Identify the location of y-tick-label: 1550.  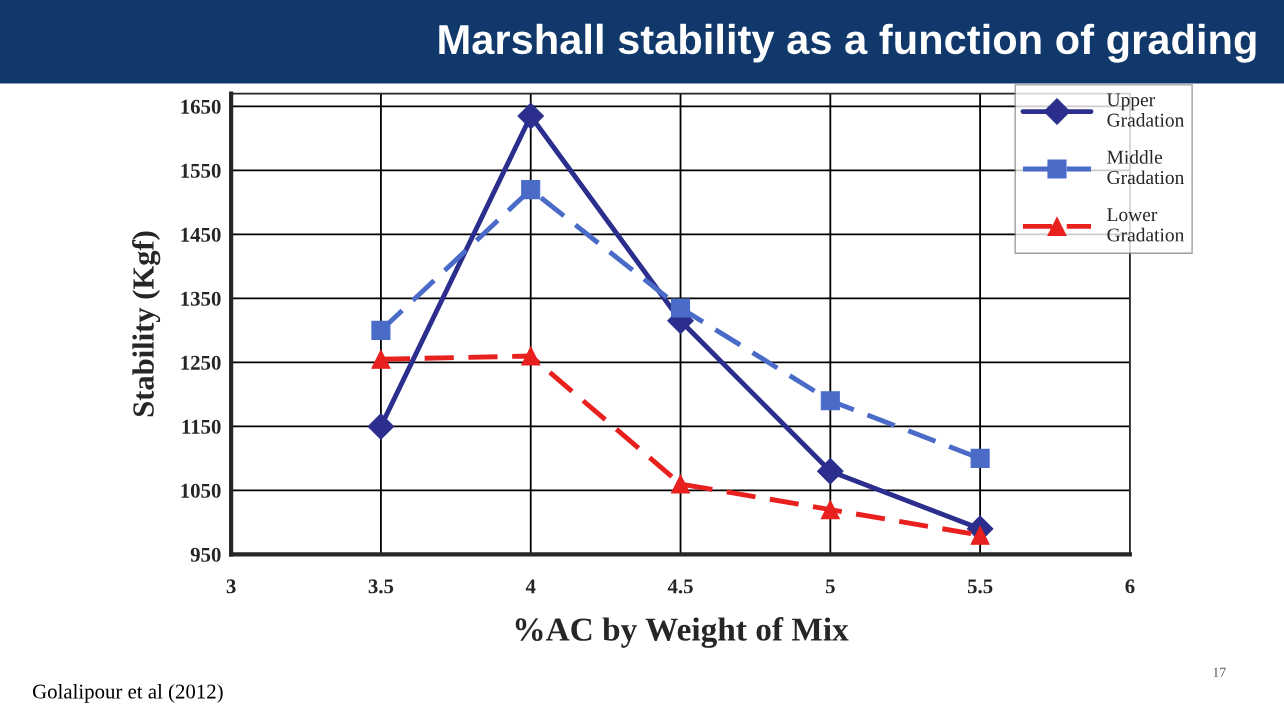
(201, 170).